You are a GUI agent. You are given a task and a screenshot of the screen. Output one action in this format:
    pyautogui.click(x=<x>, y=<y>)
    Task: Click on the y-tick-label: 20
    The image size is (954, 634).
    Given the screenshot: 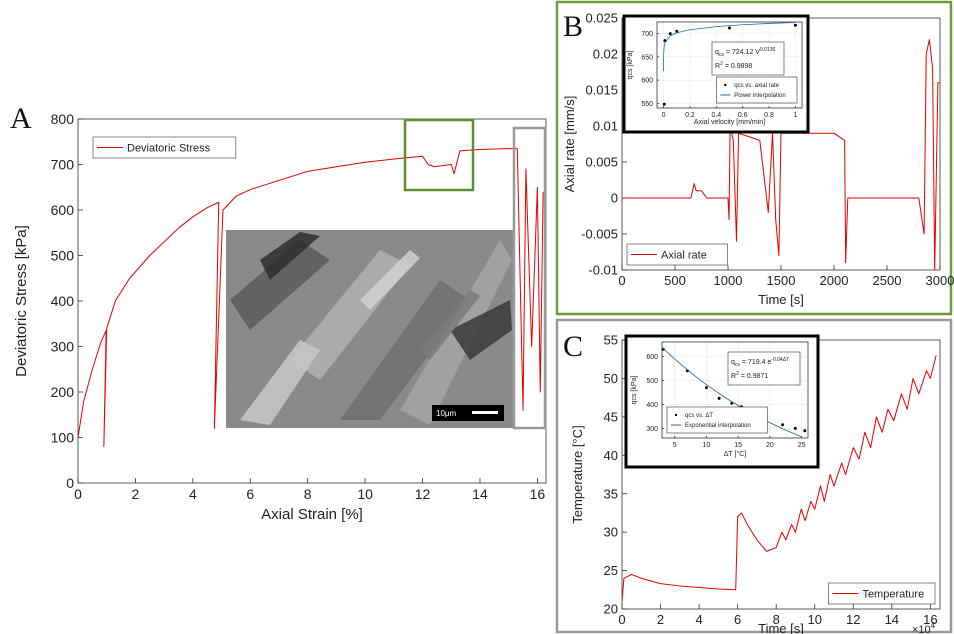 What is the action you would take?
    pyautogui.click(x=611, y=609)
    